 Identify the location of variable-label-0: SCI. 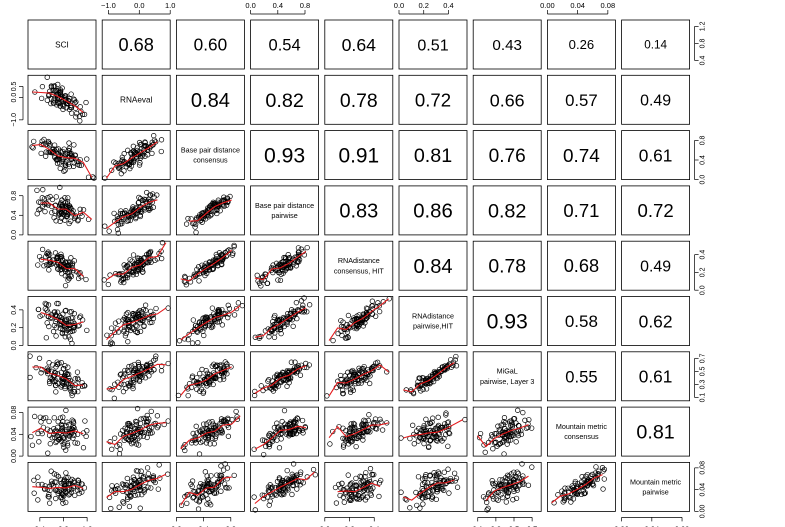
(62, 44).